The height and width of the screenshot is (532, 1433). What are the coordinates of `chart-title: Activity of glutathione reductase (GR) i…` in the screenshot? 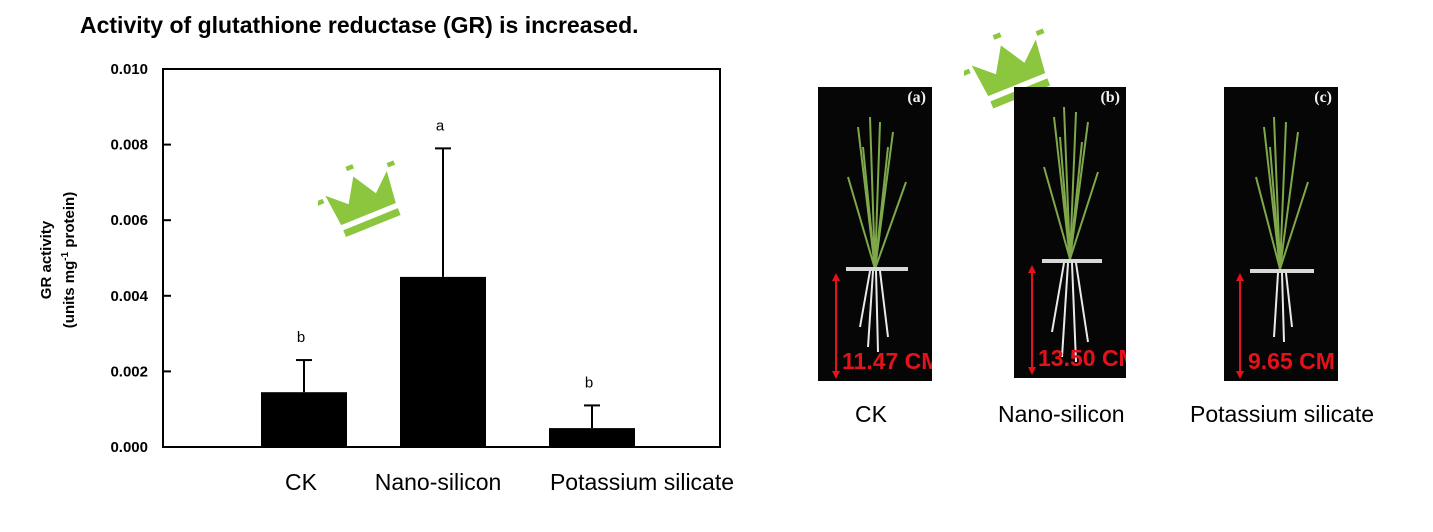 It's located at (359, 25).